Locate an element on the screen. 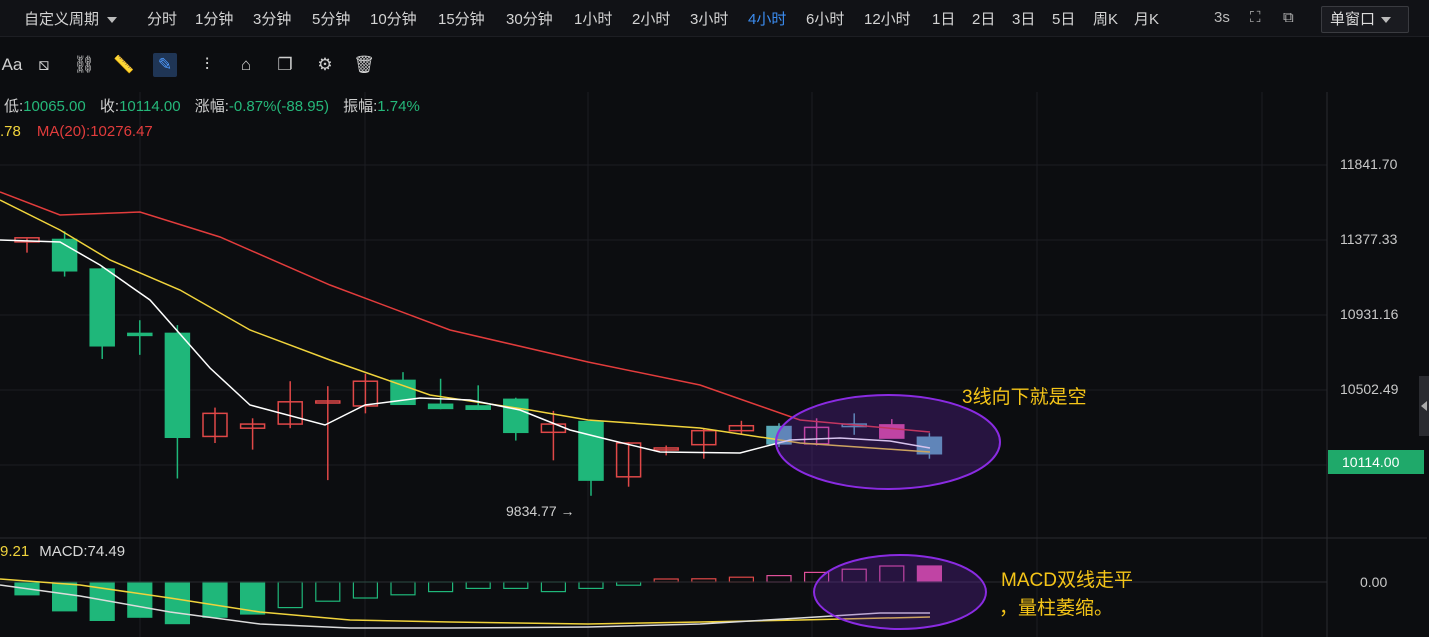  amplitude-label: 振幅: is located at coordinates (360, 106).